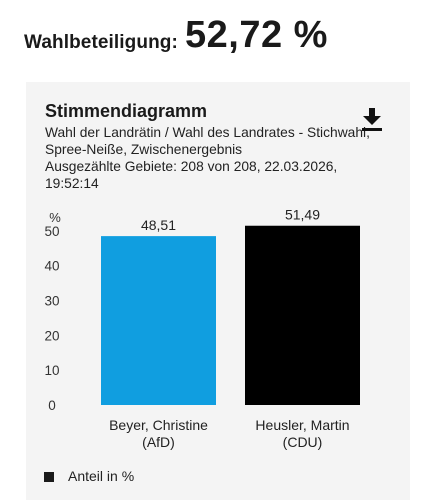  I want to click on x-tick-label: (AfD), so click(158, 442).